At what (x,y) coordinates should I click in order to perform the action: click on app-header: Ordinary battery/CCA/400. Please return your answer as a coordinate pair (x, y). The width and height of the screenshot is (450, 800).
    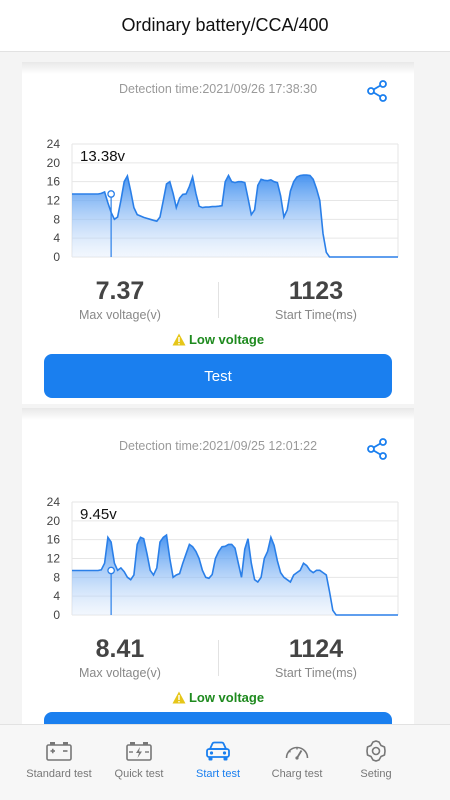
    Looking at the image, I should click on (225, 26).